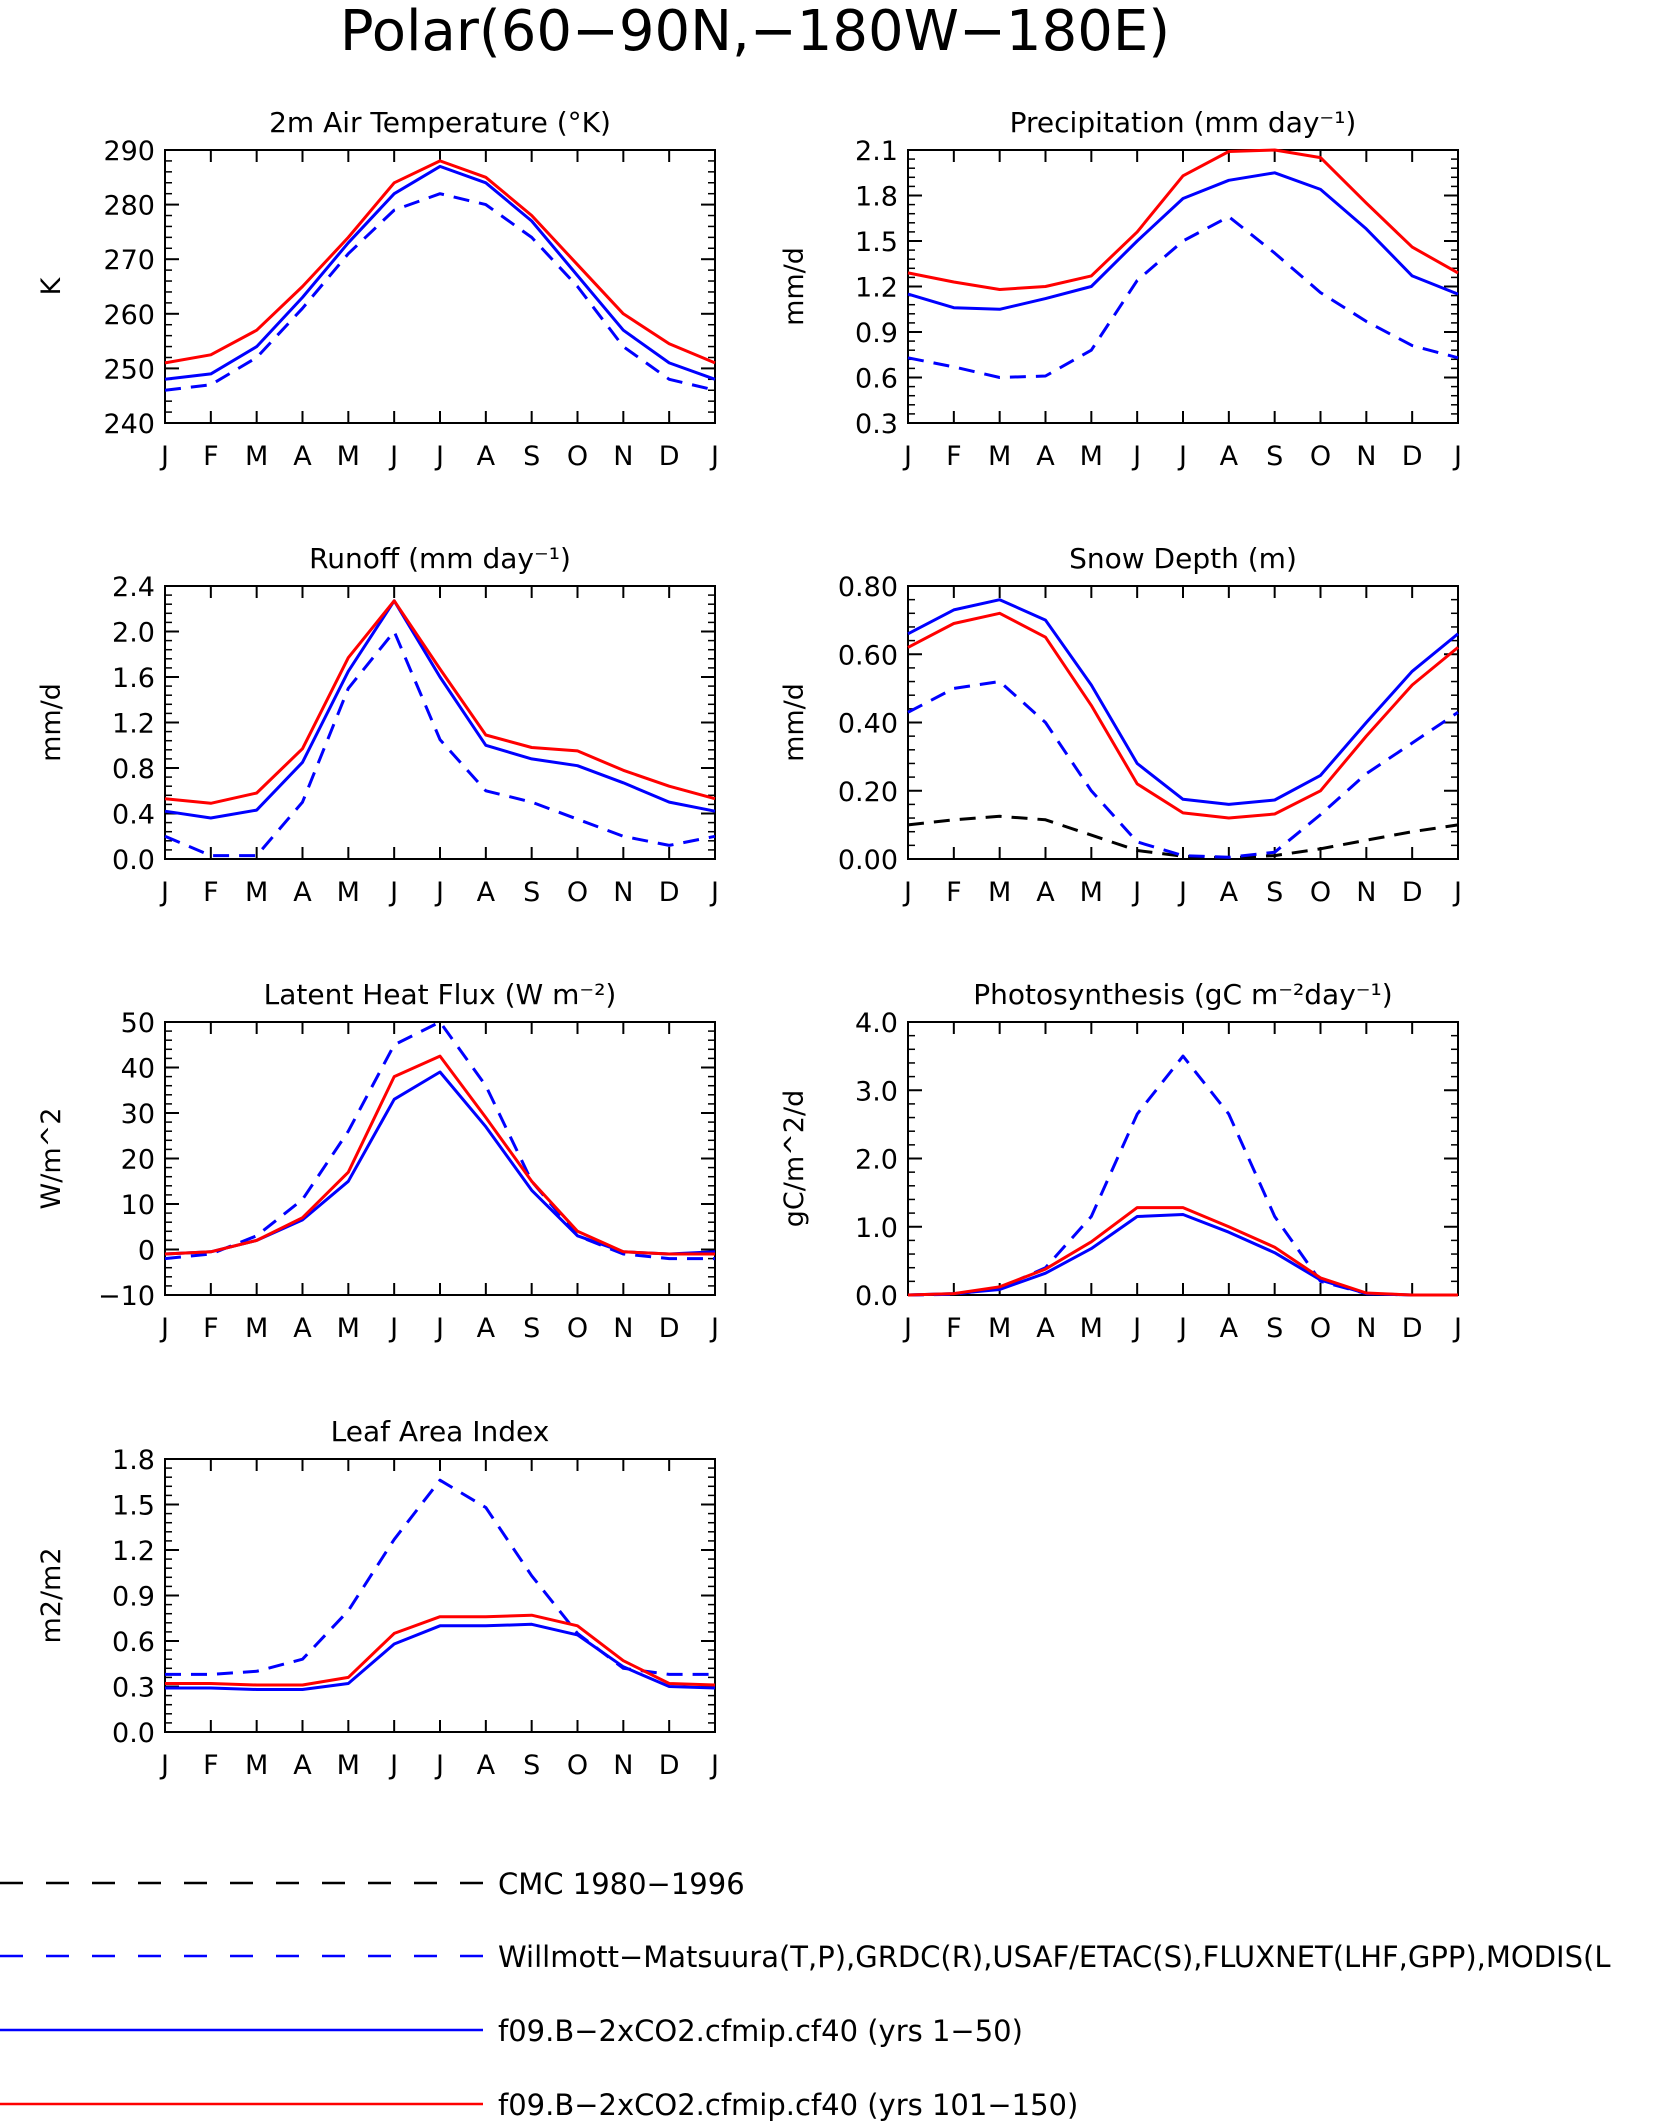 This screenshot has width=1670, height=2123. I want to click on y-tick-label: 0.9, so click(876, 333).